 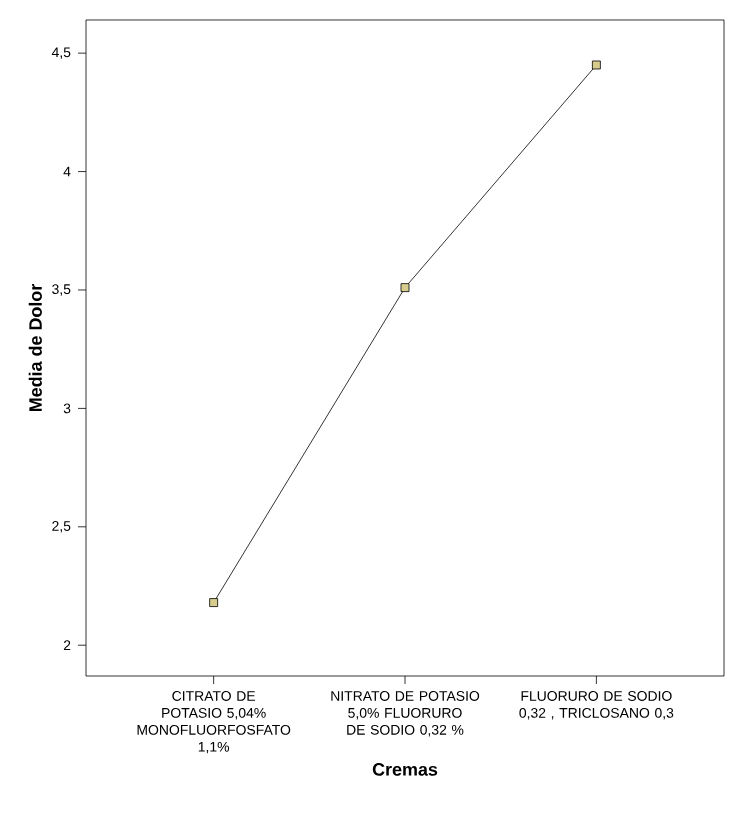 I want to click on x-axis-title: Cremas, so click(x=405, y=769).